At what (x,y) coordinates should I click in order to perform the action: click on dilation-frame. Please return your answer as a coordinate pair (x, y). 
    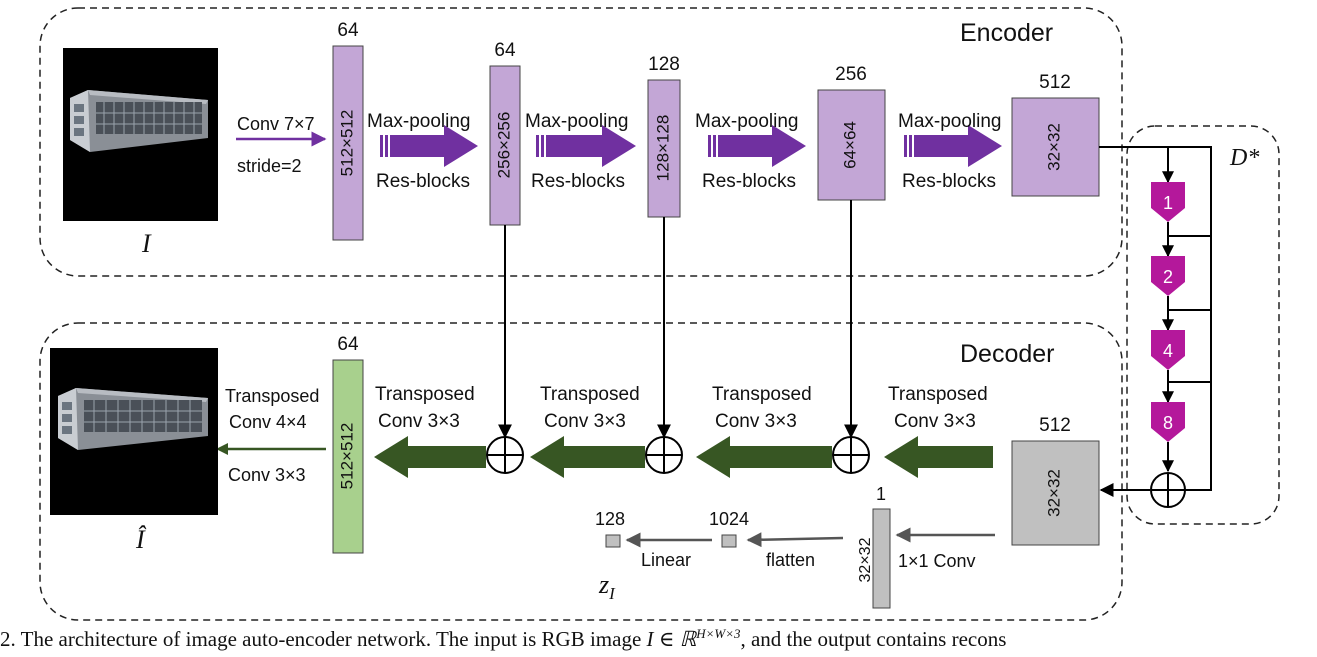
    Looking at the image, I should click on (1203, 325).